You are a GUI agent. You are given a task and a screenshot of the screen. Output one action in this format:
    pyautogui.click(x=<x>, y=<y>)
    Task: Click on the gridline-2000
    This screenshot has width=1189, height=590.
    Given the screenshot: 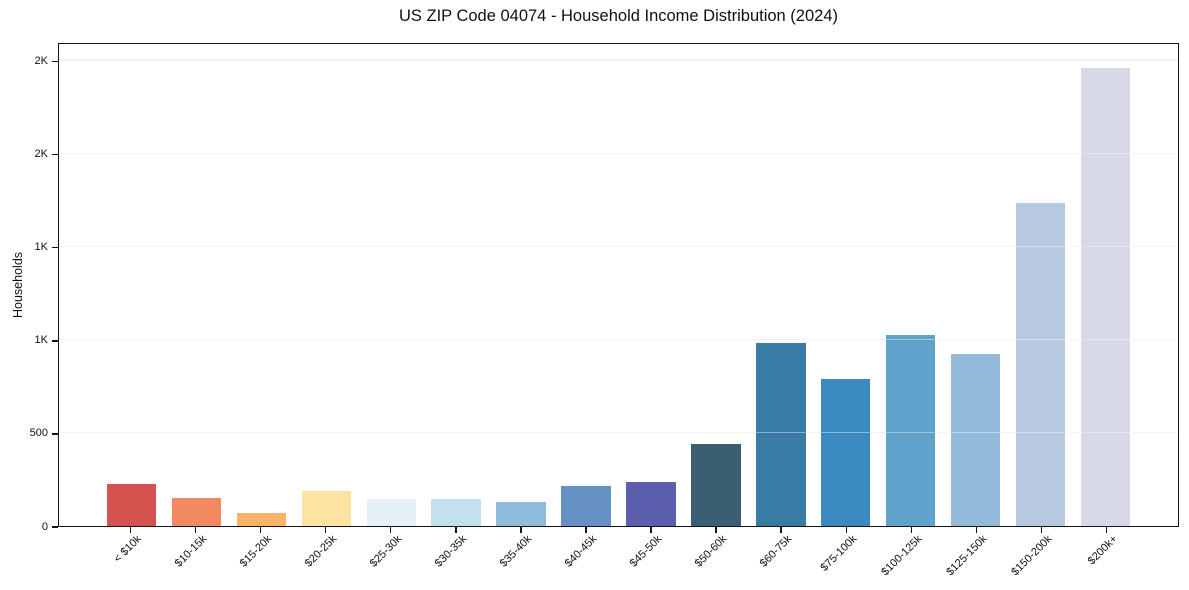 What is the action you would take?
    pyautogui.click(x=618, y=153)
    